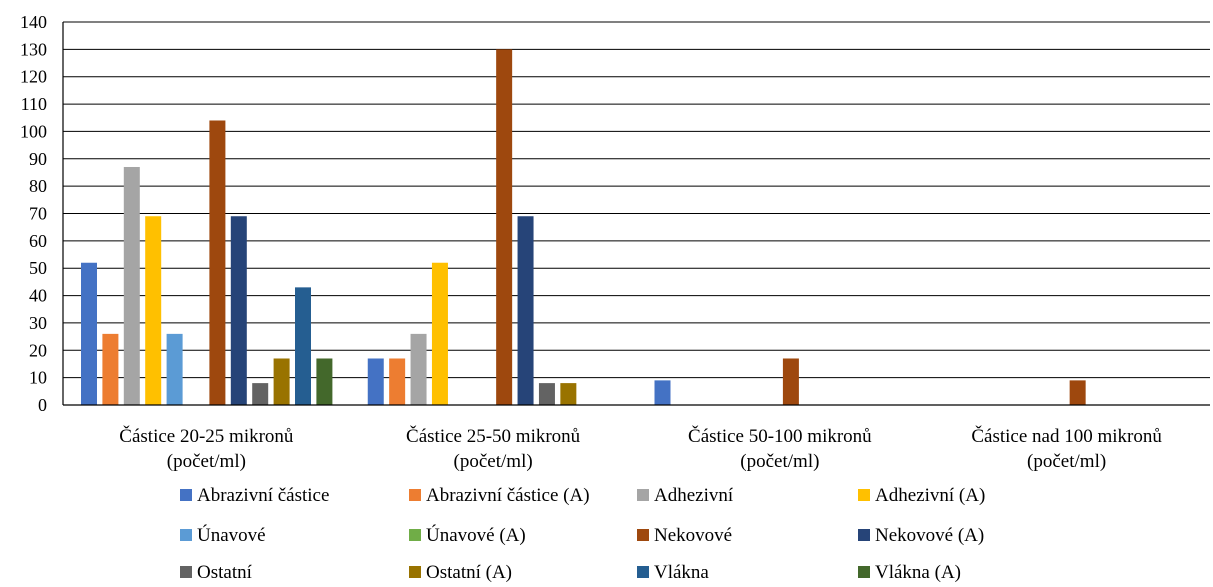 Image resolution: width=1213 pixels, height=587 pixels. What do you see at coordinates (929, 535) in the screenshot?
I see `legend-label: Nekovové (A)` at bounding box center [929, 535].